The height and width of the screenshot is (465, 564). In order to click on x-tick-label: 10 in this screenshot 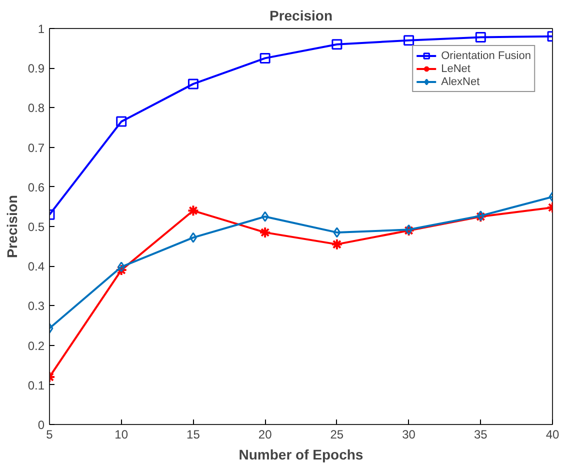, I will do `click(121, 435)`.